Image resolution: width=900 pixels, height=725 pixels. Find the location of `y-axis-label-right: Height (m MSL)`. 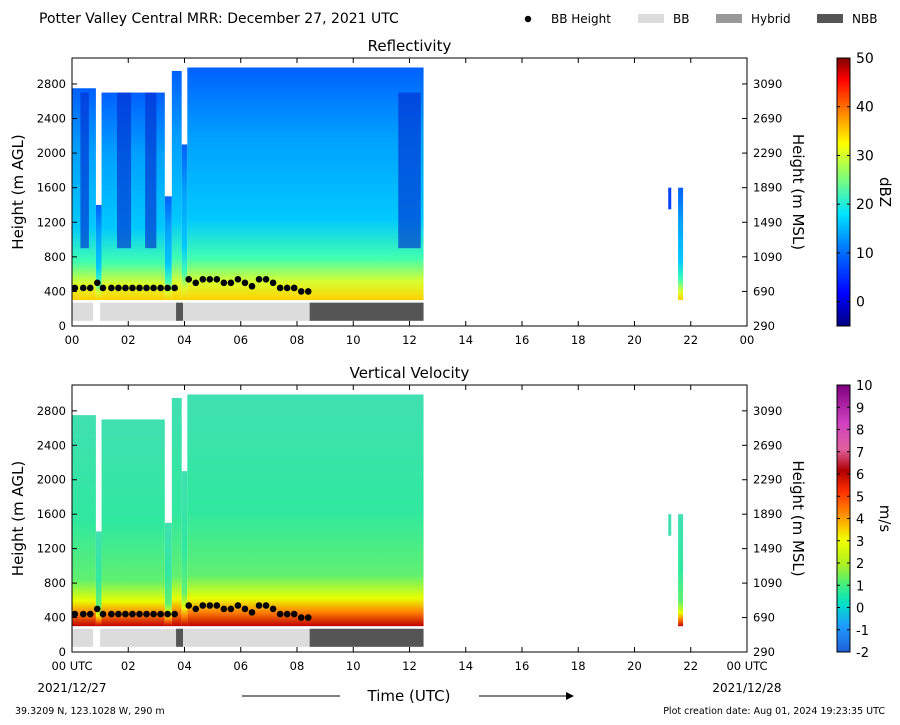

y-axis-label-right: Height (m MSL) is located at coordinates (798, 192).